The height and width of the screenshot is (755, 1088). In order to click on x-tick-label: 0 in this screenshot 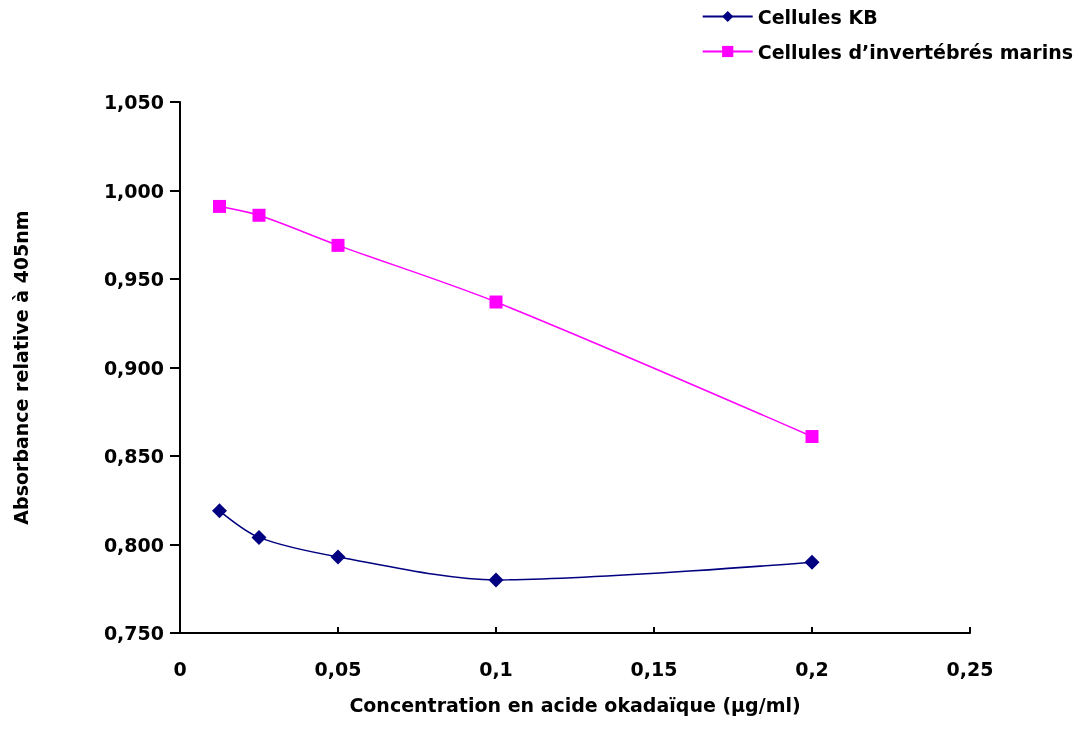, I will do `click(180, 668)`.